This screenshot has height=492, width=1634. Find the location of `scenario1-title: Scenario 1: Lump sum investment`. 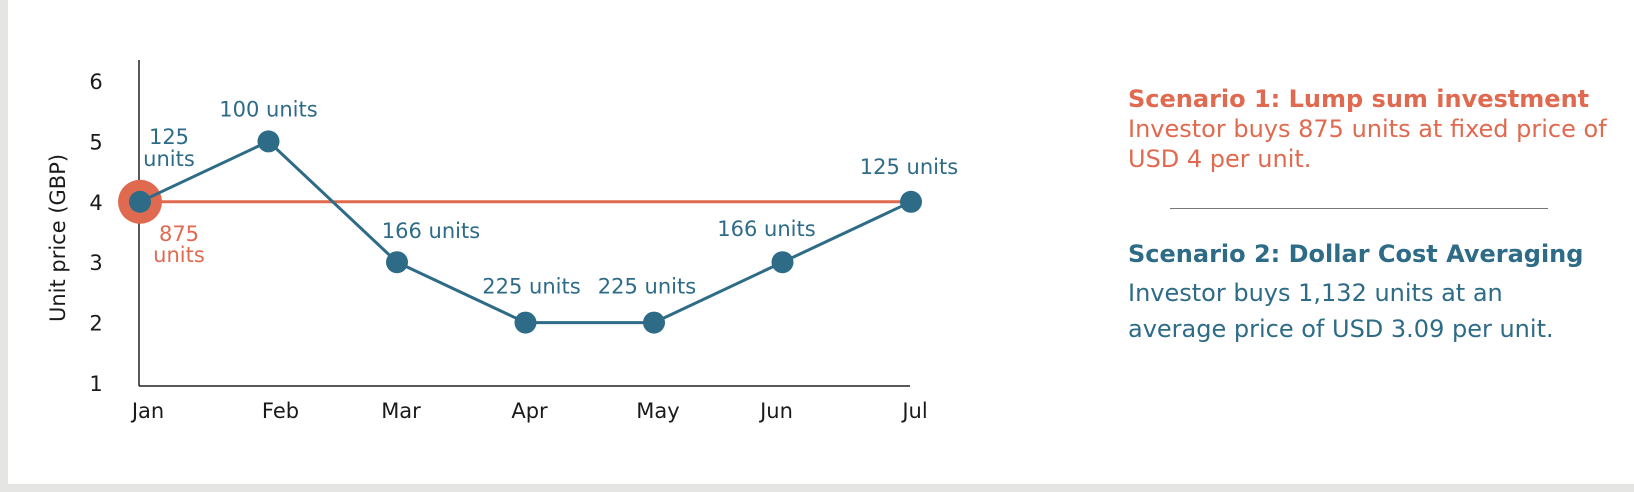

scenario1-title: Scenario 1: Lump sum investment is located at coordinates (1359, 99).